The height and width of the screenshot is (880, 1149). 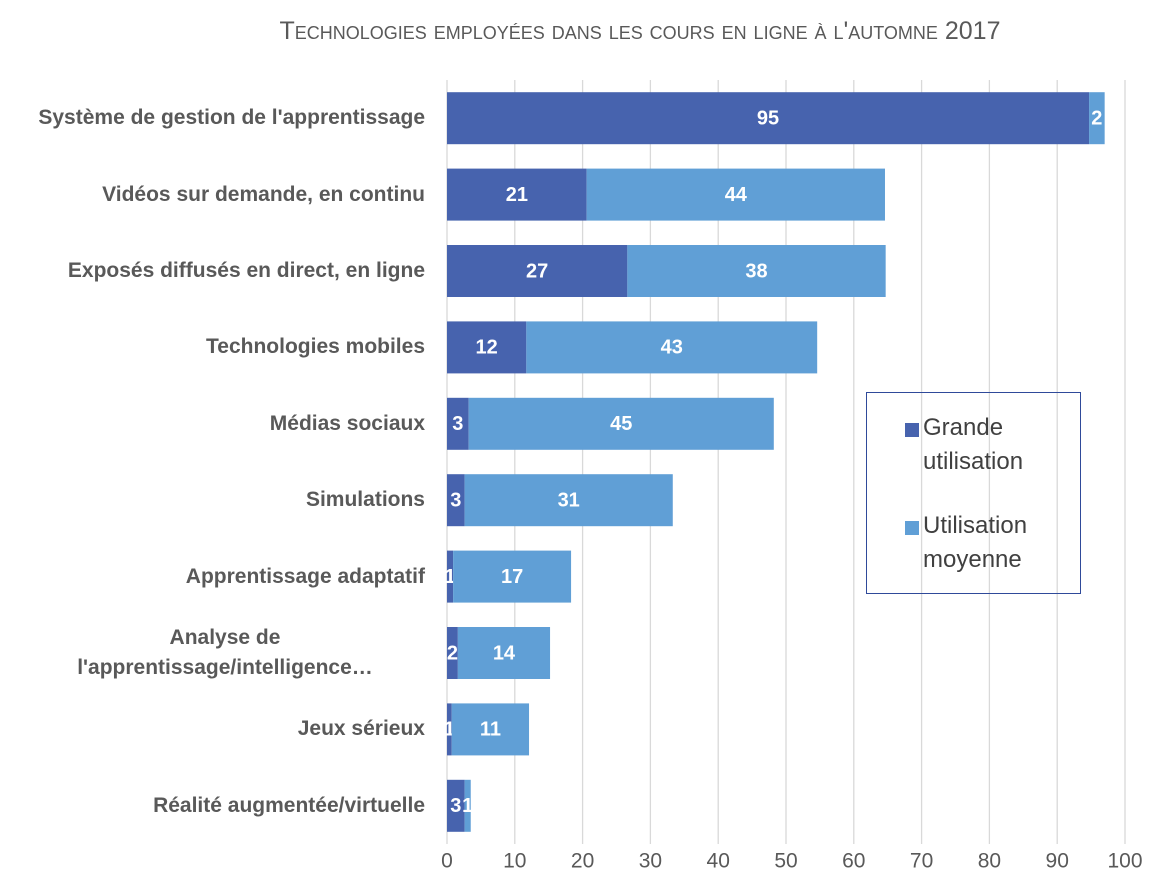 What do you see at coordinates (347, 423) in the screenshot?
I see `category-text: Médias sociaux` at bounding box center [347, 423].